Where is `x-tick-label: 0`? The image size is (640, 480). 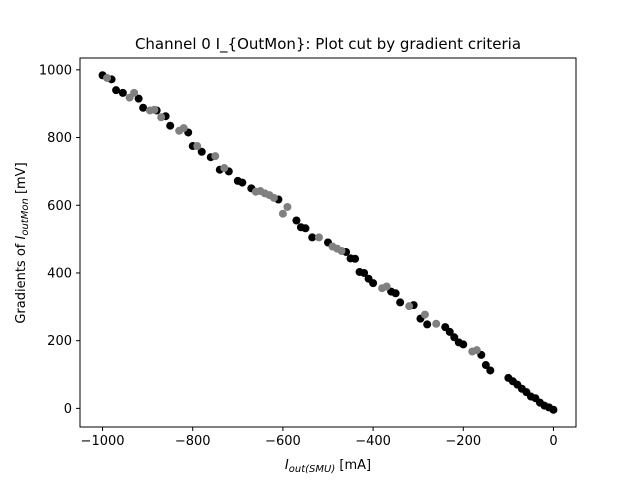 x-tick-label: 0 is located at coordinates (553, 441).